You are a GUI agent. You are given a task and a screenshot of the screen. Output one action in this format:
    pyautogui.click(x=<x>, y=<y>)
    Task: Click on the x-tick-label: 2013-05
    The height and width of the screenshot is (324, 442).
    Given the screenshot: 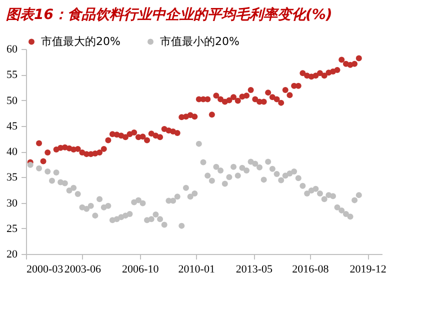 What is the action you would take?
    pyautogui.click(x=255, y=270)
    